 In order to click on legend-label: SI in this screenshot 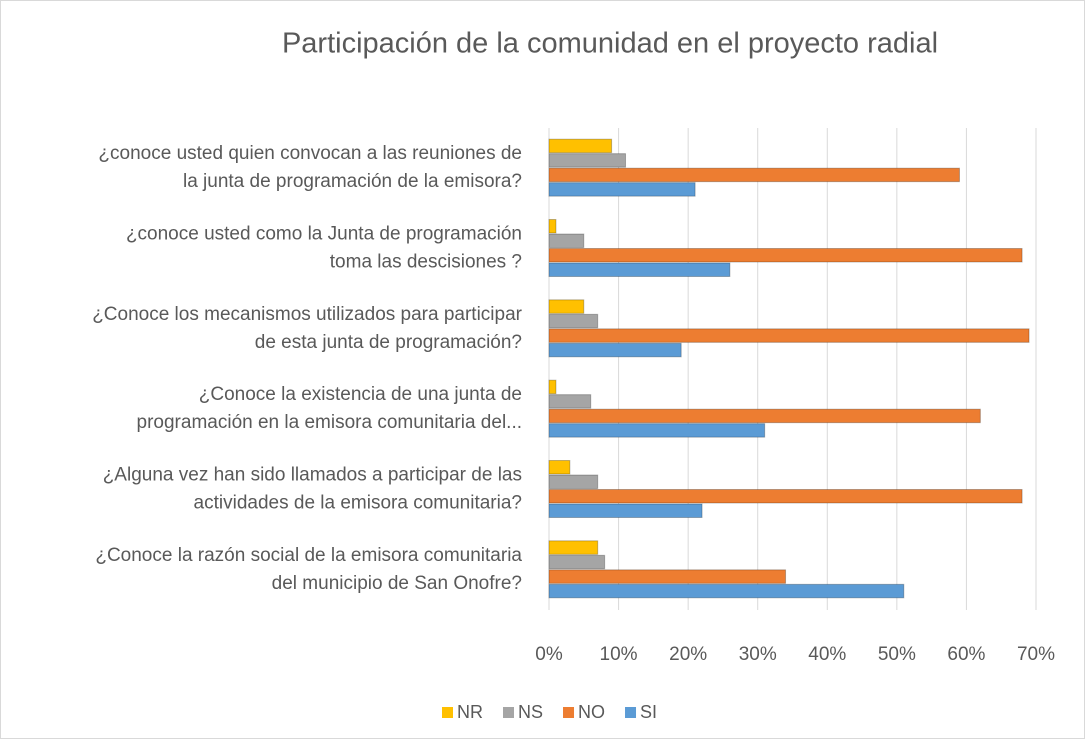, I will do `click(648, 712)`.